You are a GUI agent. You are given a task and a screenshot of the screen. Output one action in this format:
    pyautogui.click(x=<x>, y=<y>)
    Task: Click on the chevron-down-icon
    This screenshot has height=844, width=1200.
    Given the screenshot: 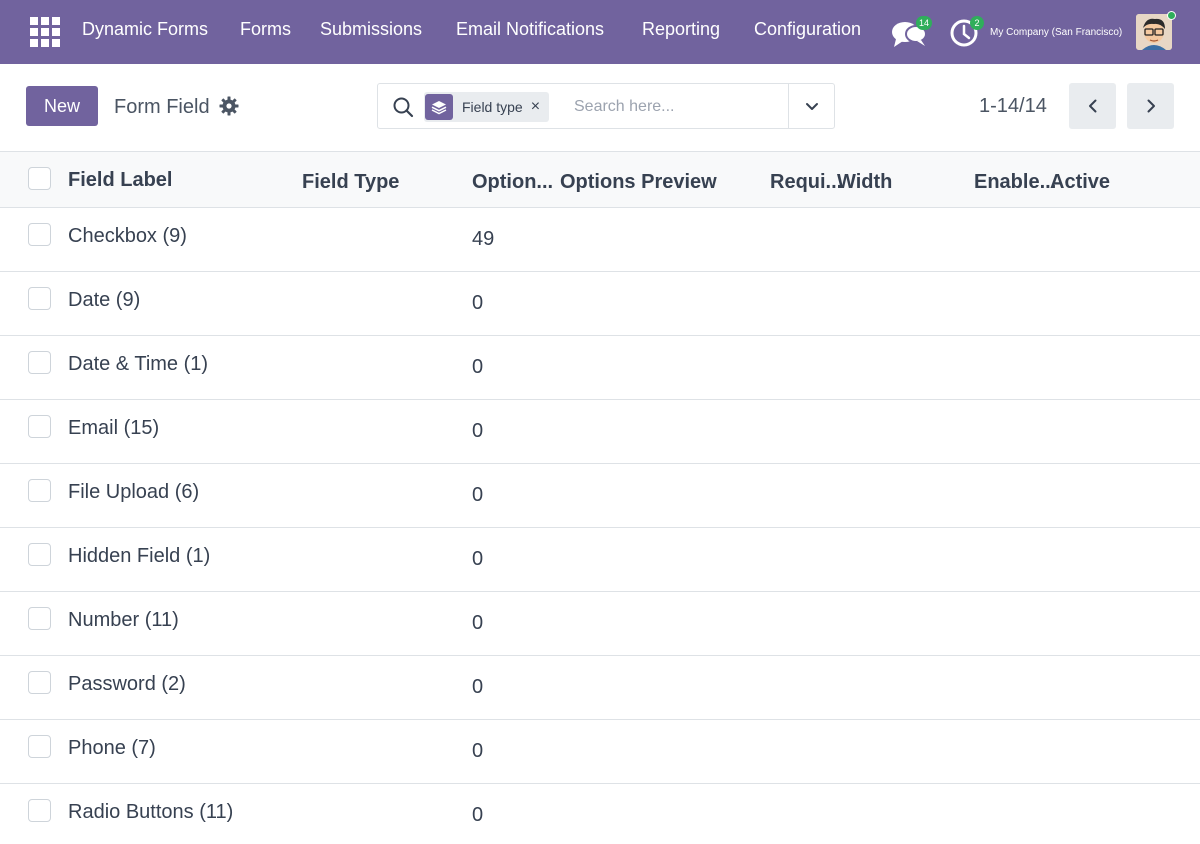 What is the action you would take?
    pyautogui.click(x=811, y=106)
    